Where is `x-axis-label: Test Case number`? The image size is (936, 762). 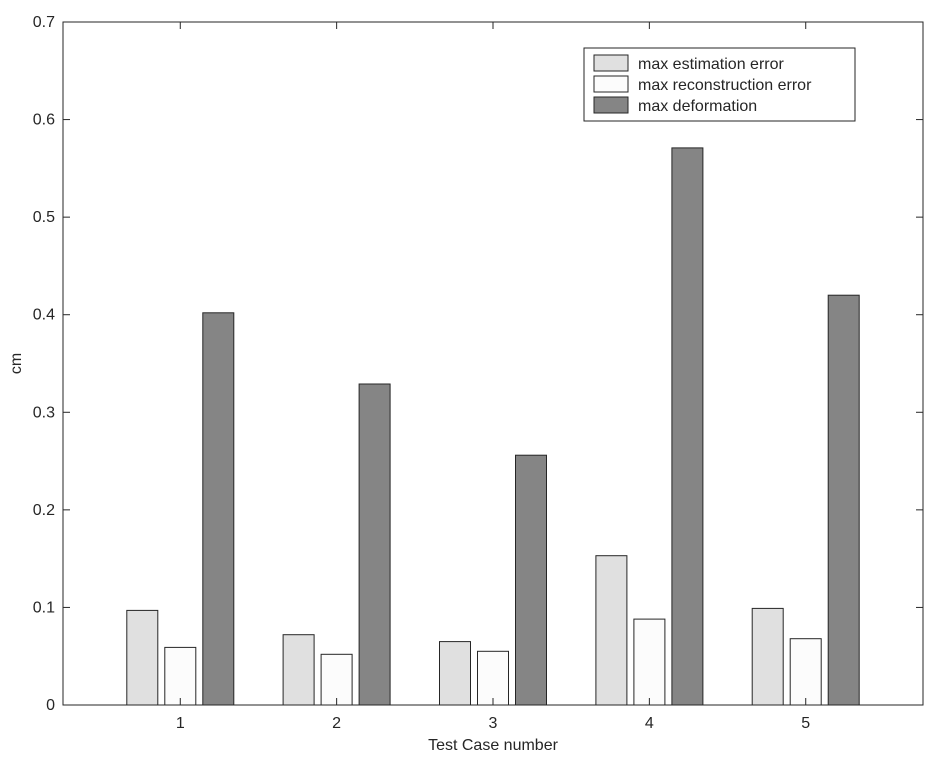 x-axis-label: Test Case number is located at coordinates (493, 745).